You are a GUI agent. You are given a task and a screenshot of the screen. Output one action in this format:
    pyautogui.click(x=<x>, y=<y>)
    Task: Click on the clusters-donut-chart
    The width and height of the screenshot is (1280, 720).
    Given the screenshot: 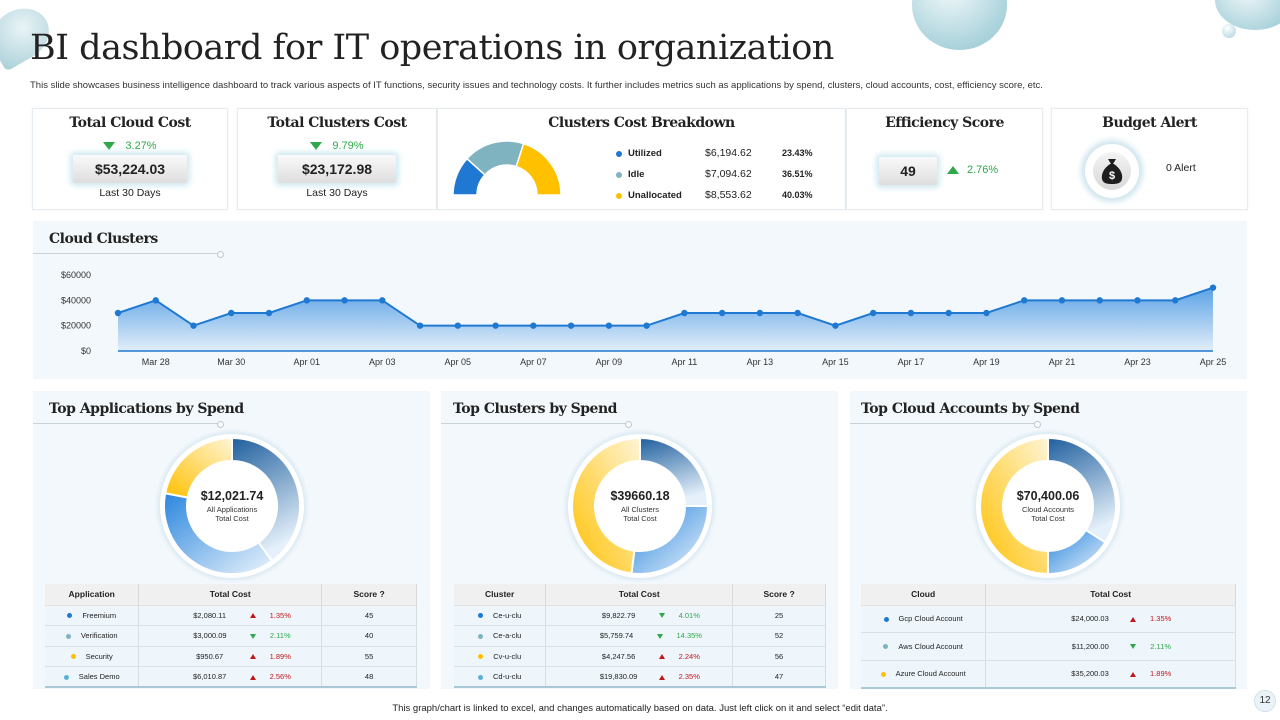 What is the action you would take?
    pyautogui.click(x=640, y=505)
    